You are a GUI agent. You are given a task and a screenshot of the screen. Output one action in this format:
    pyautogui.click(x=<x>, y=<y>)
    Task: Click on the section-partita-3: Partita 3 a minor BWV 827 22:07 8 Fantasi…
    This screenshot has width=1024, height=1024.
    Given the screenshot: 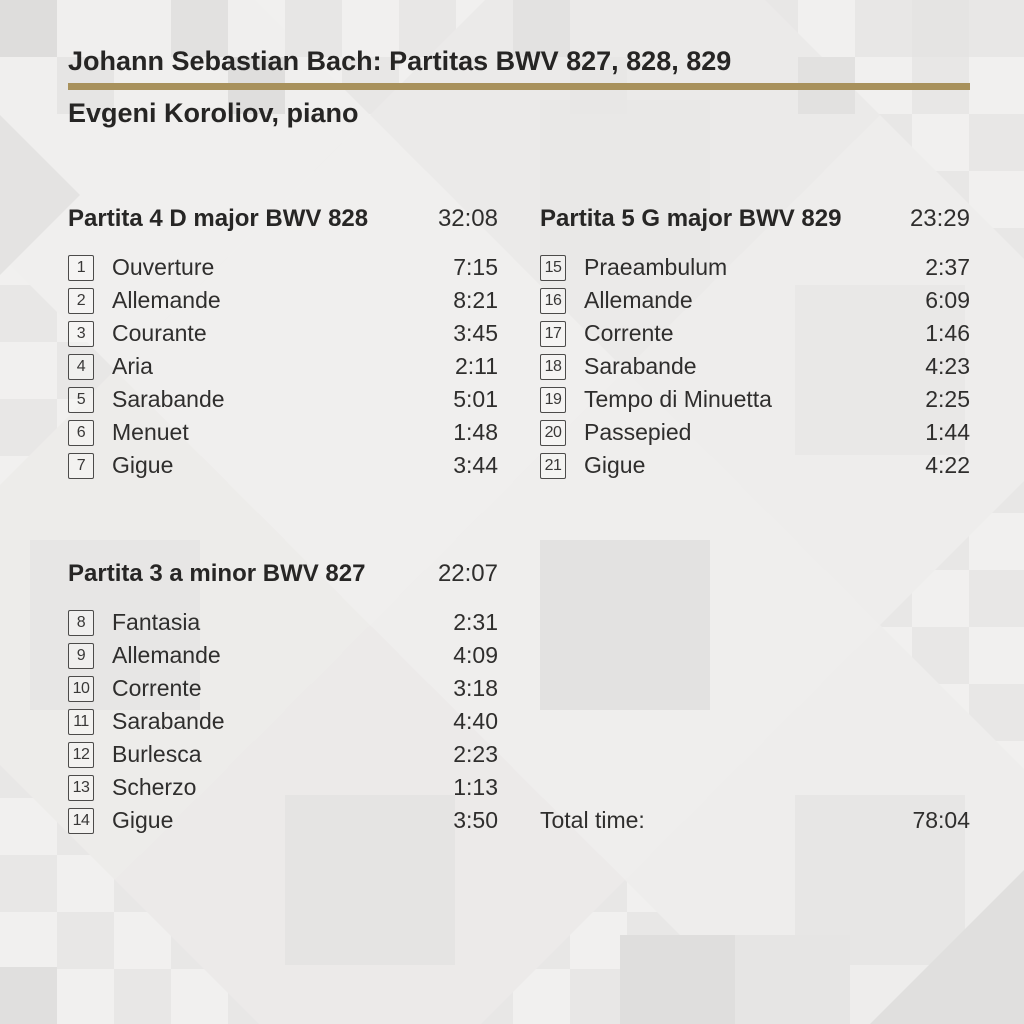 What is the action you would take?
    pyautogui.click(x=283, y=698)
    